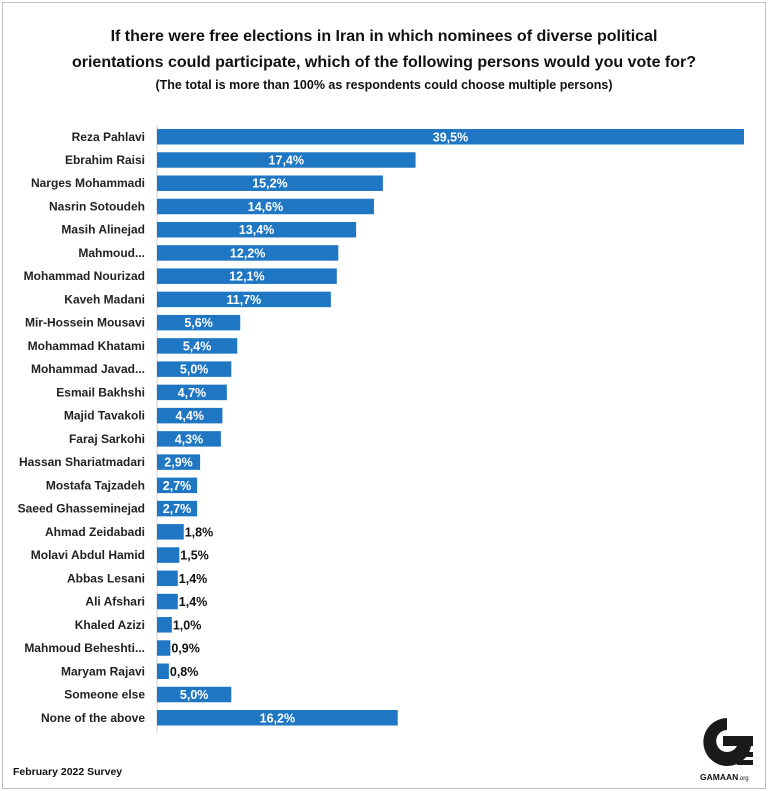 The width and height of the screenshot is (768, 791). I want to click on data-label: 39,5%, so click(450, 137).